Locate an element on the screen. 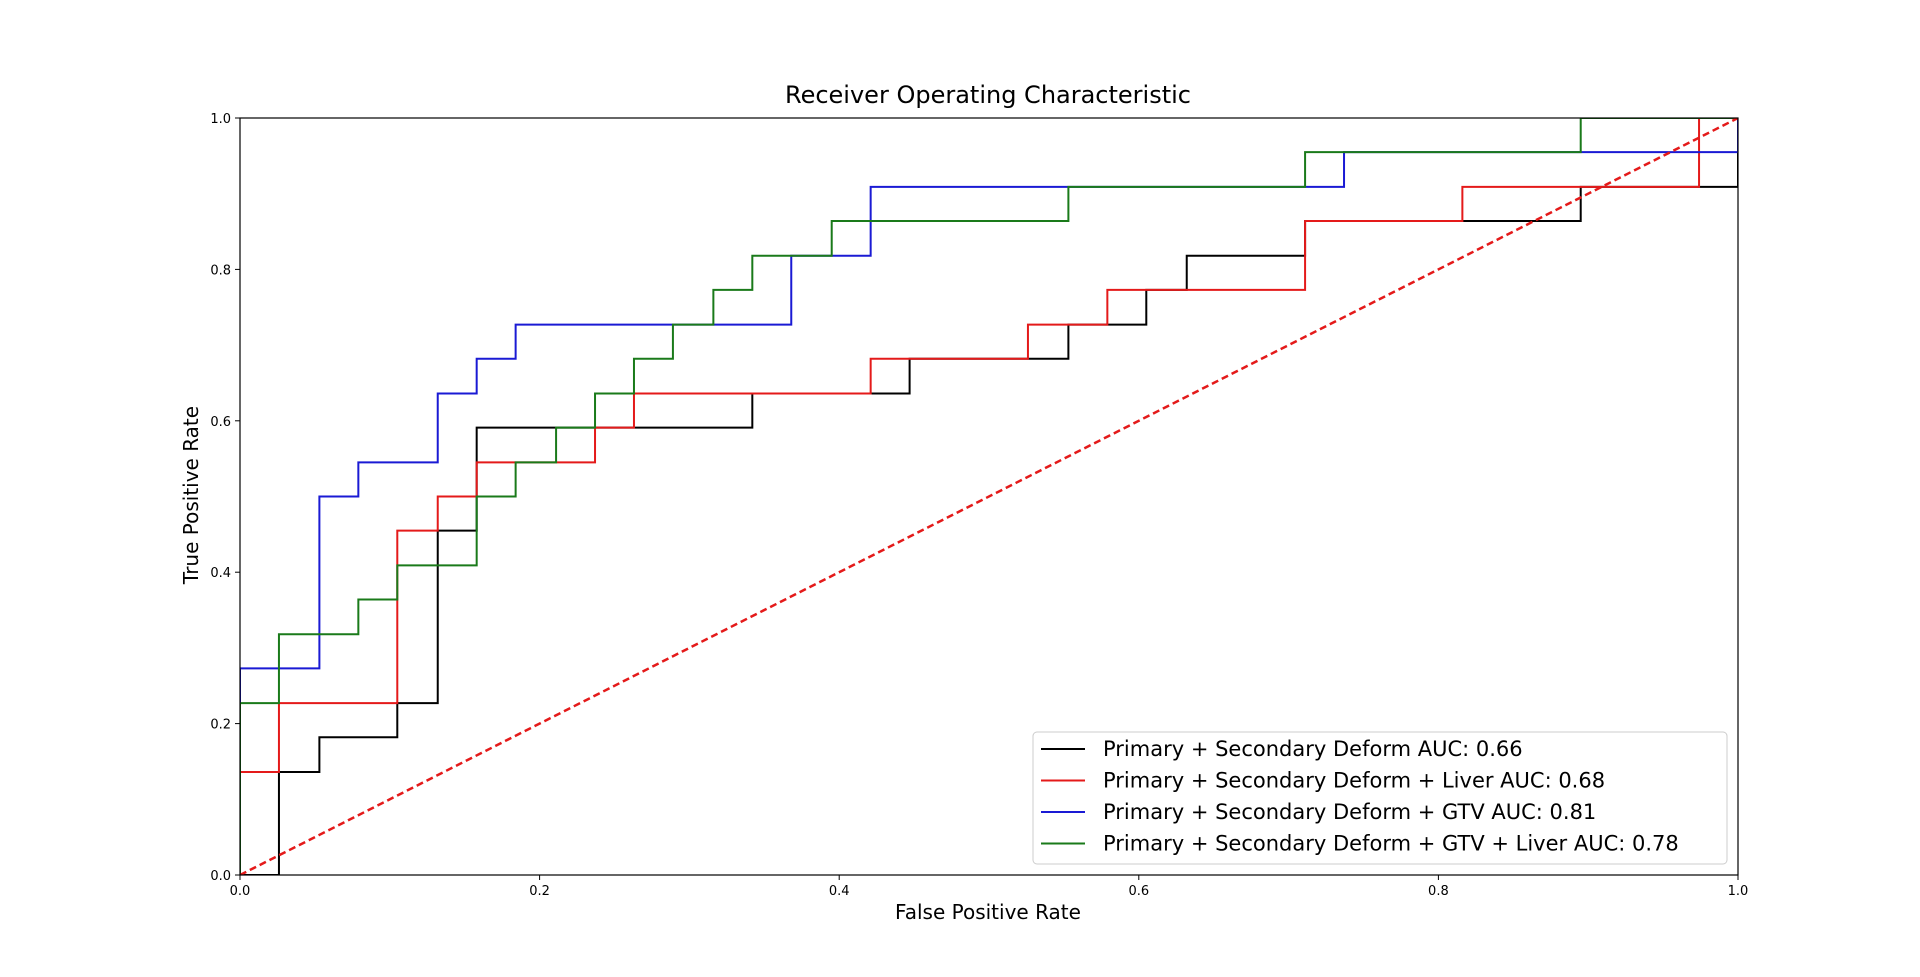 The image size is (1920, 977). x-axis-label: False Positive Rate is located at coordinates (988, 912).